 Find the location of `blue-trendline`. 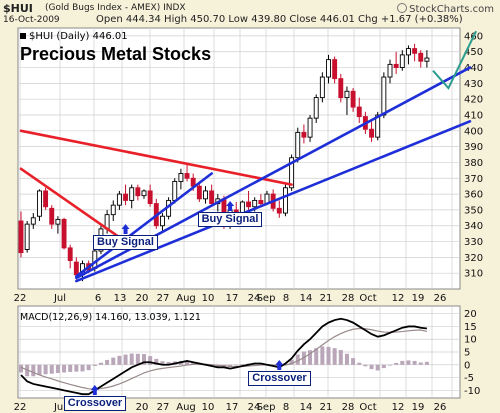

blue-trendline is located at coordinates (144, 225).